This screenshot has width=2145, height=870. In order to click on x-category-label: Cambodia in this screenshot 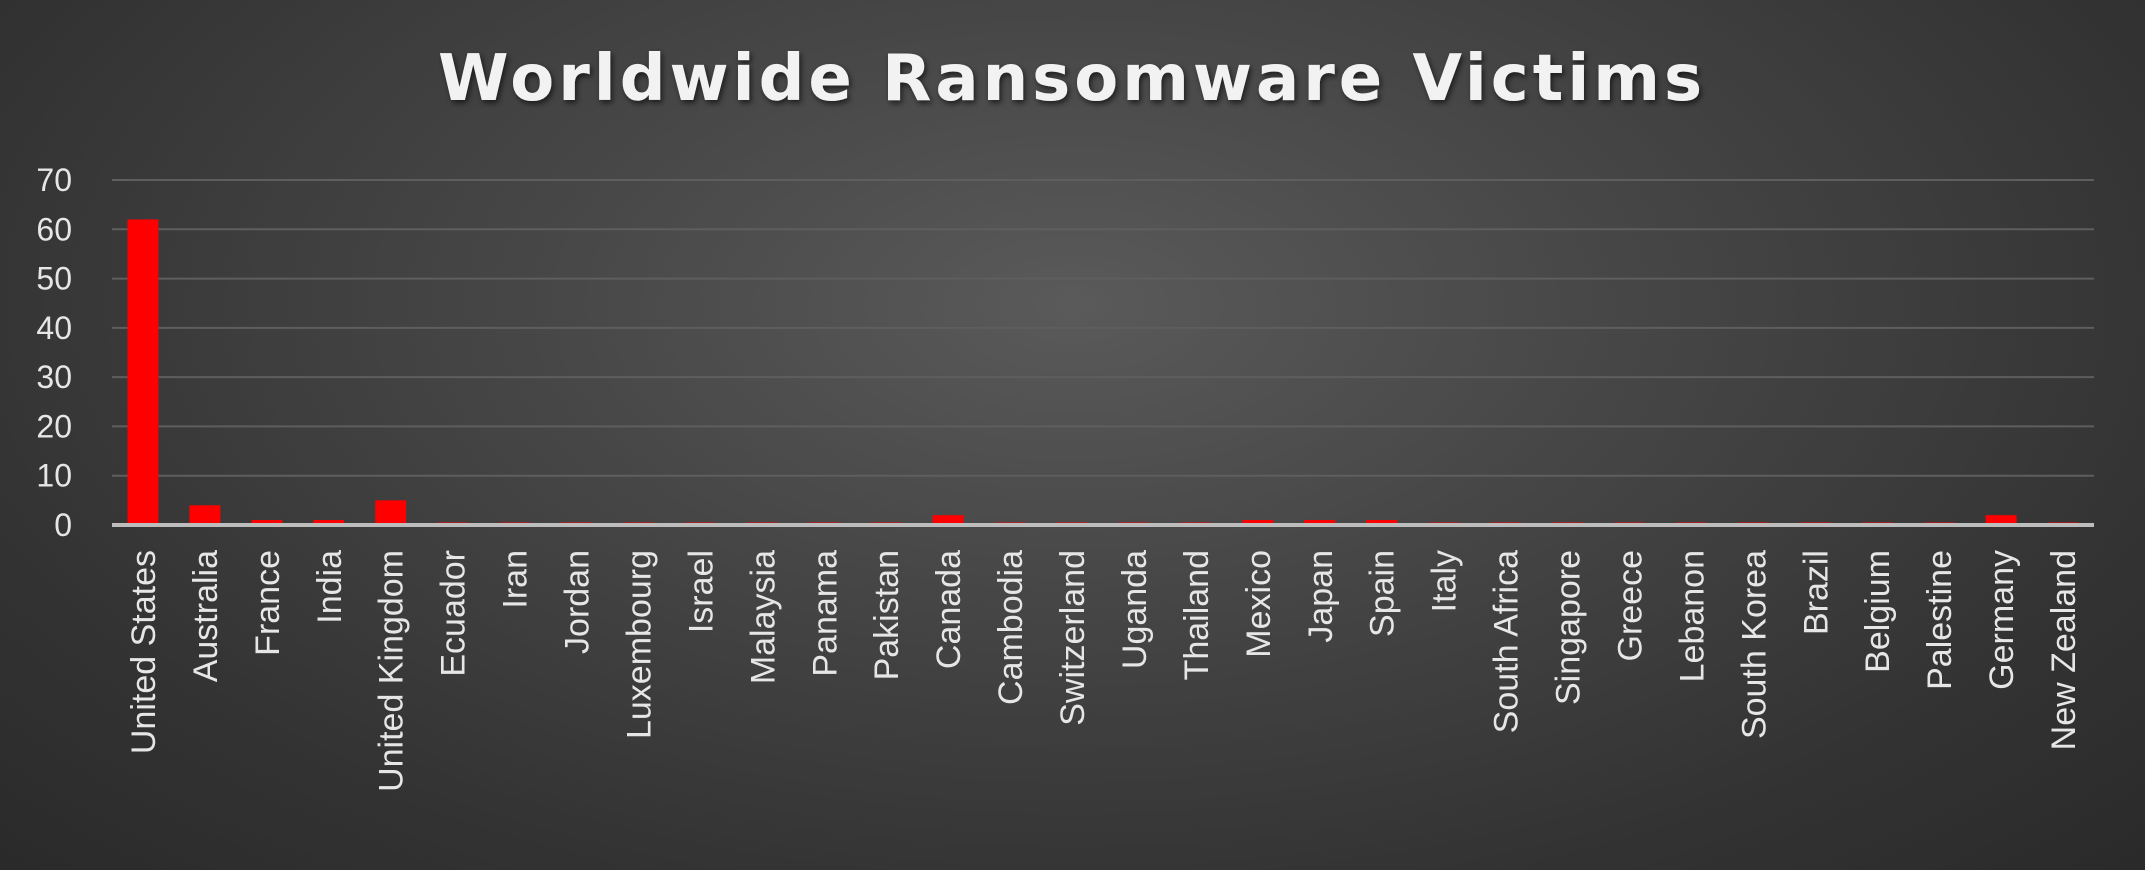, I will do `click(1011, 627)`.